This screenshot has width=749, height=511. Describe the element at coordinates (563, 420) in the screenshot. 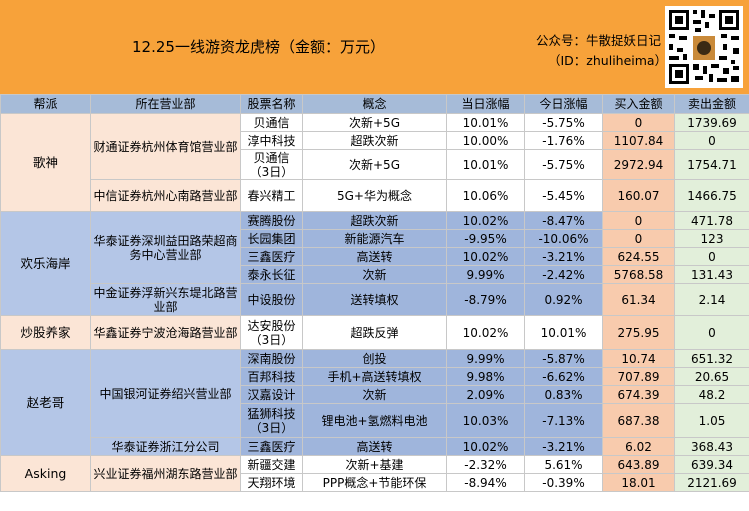

I see `today-change-cell: -7.13%` at that location.